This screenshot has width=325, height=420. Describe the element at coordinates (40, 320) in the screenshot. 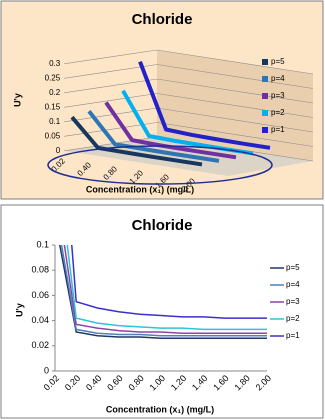

I see `y-tick-label: 0.04` at that location.